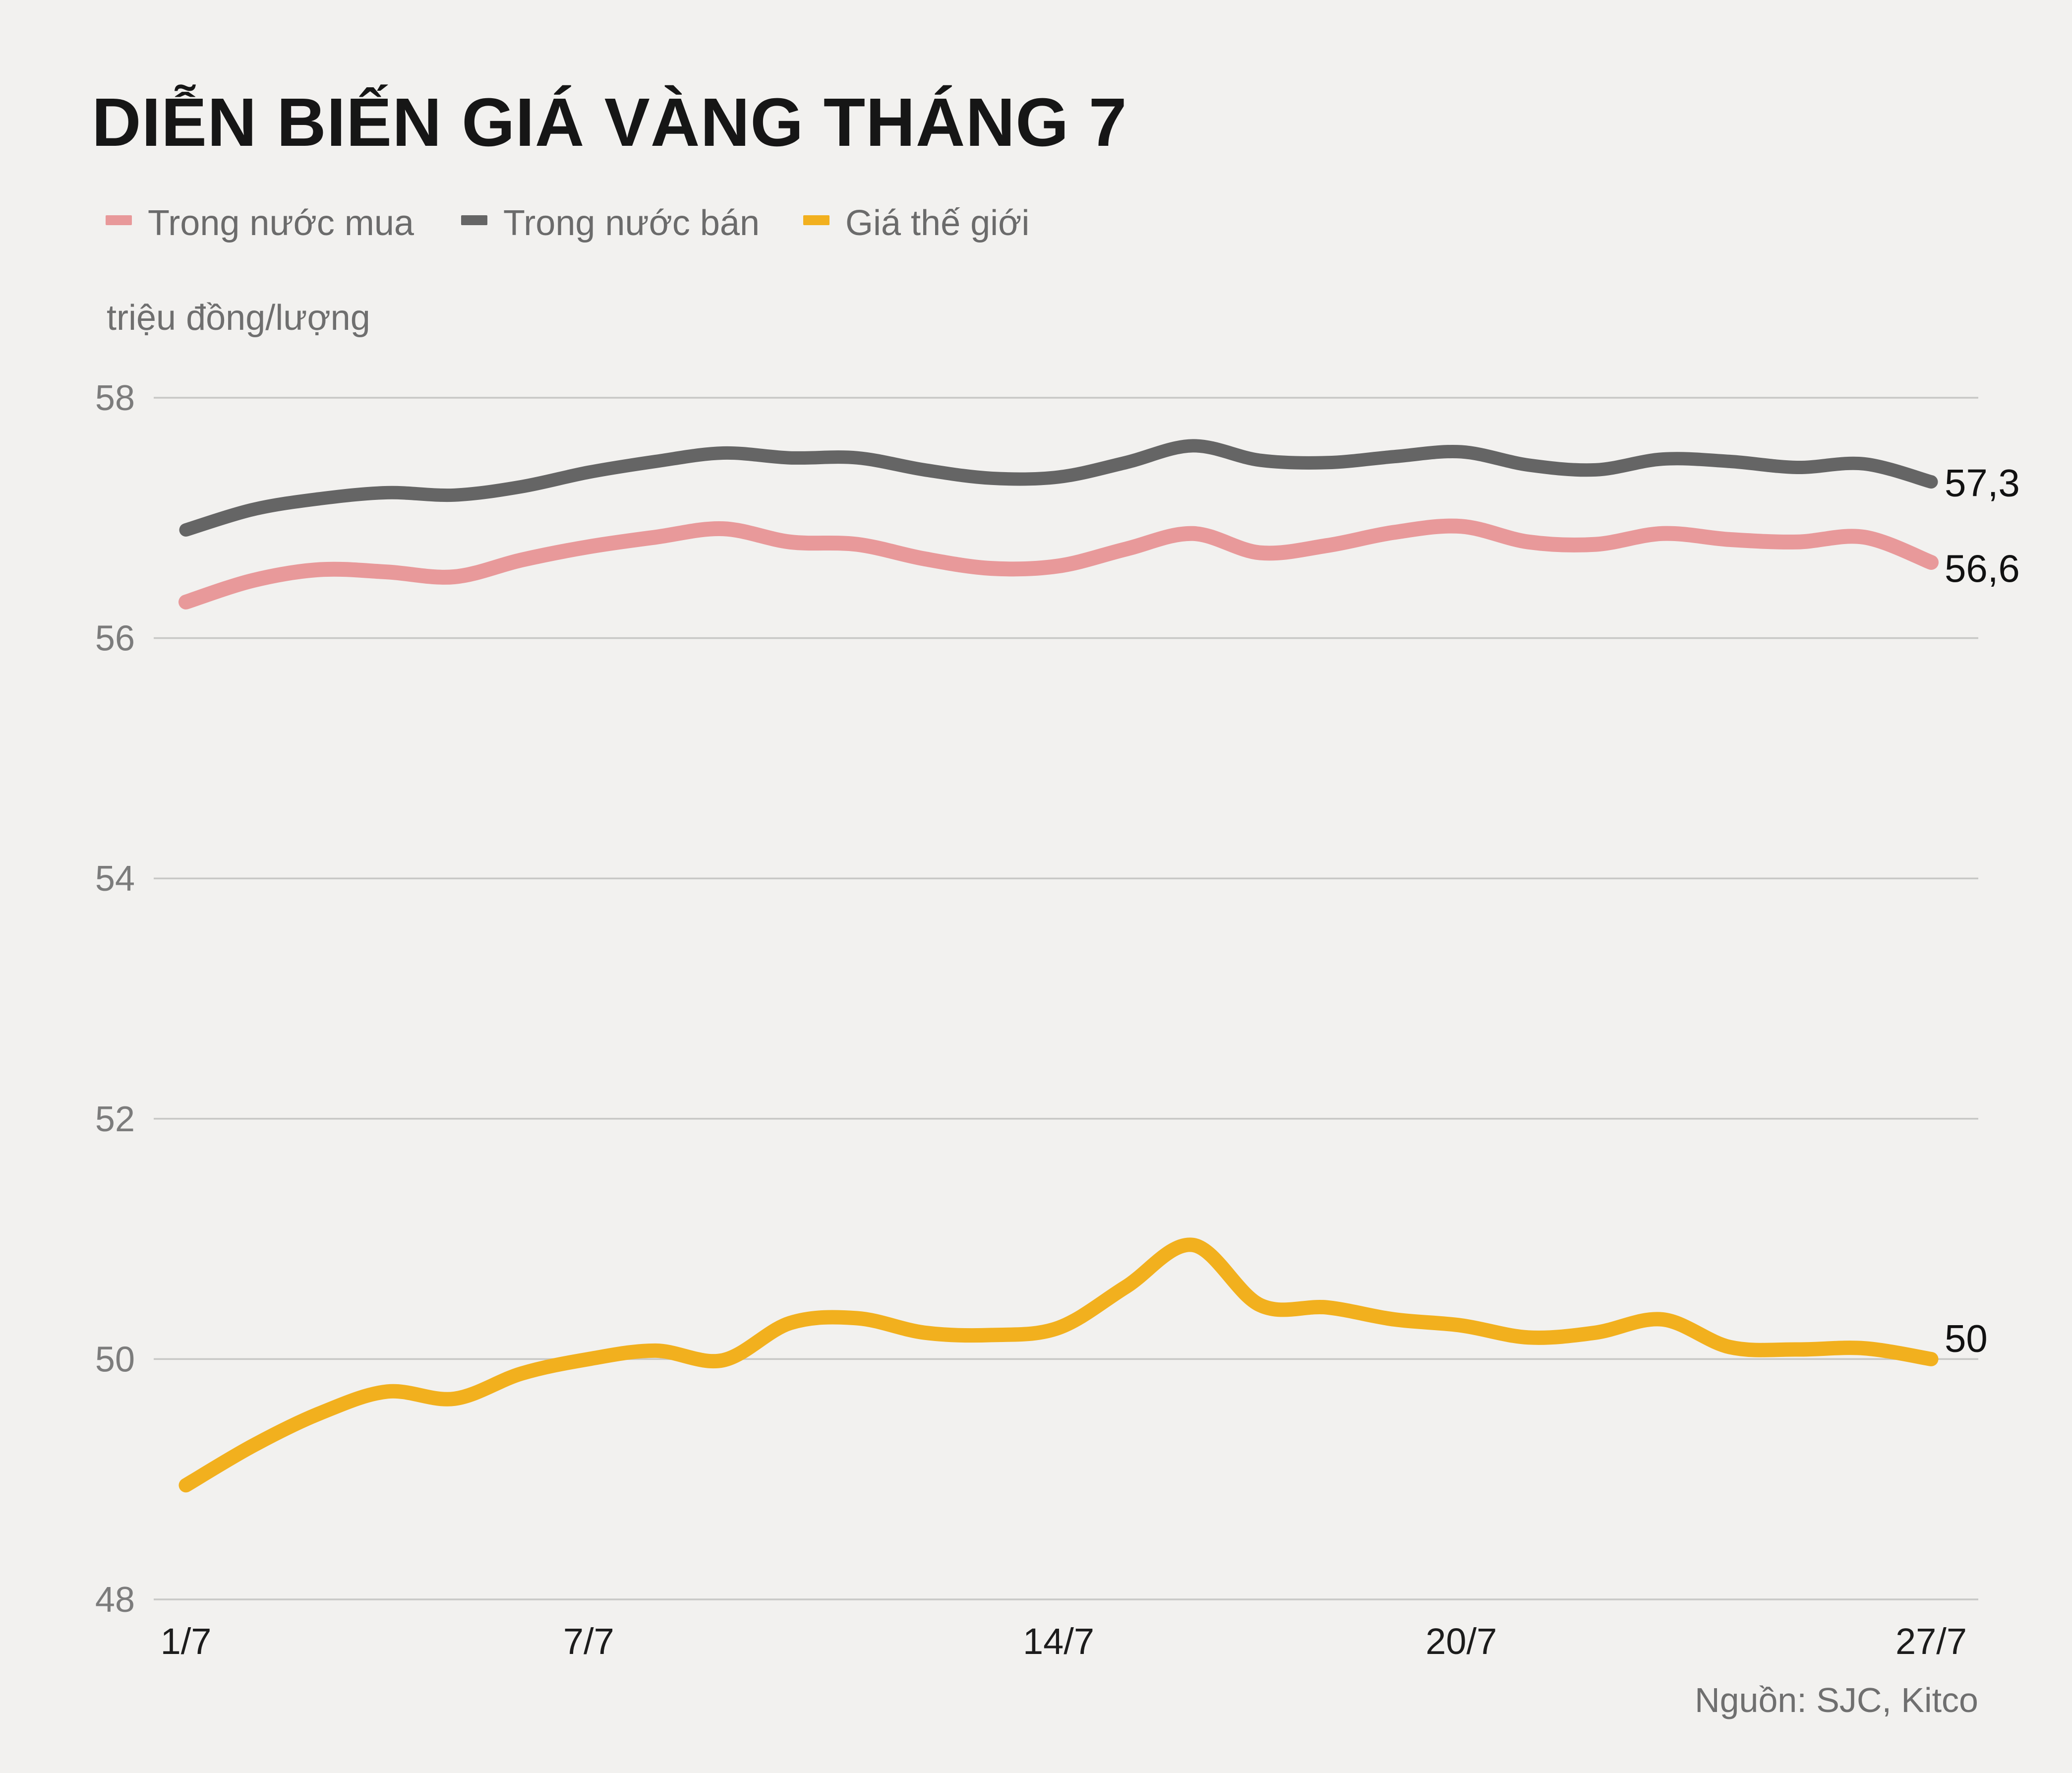 The width and height of the screenshot is (2072, 1773). What do you see at coordinates (1059, 1365) in the screenshot?
I see `series-line-world` at bounding box center [1059, 1365].